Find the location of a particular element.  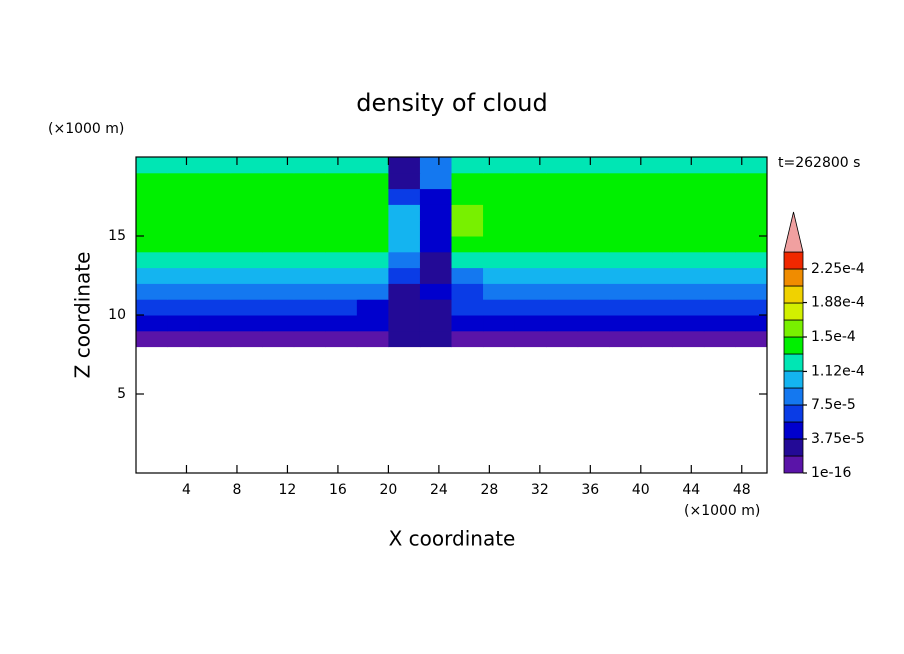

chart-title: density of cloud is located at coordinates (451, 103).